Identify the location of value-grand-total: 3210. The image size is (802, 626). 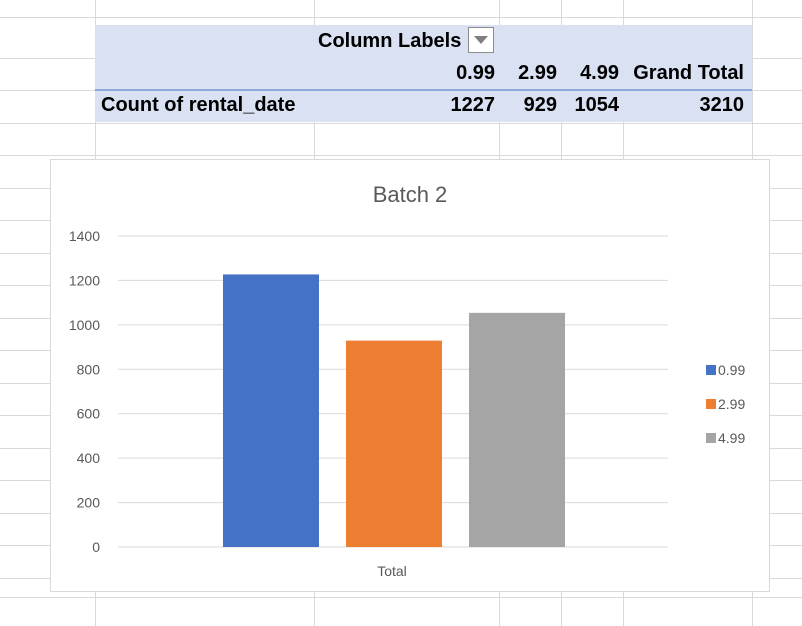
(722, 105).